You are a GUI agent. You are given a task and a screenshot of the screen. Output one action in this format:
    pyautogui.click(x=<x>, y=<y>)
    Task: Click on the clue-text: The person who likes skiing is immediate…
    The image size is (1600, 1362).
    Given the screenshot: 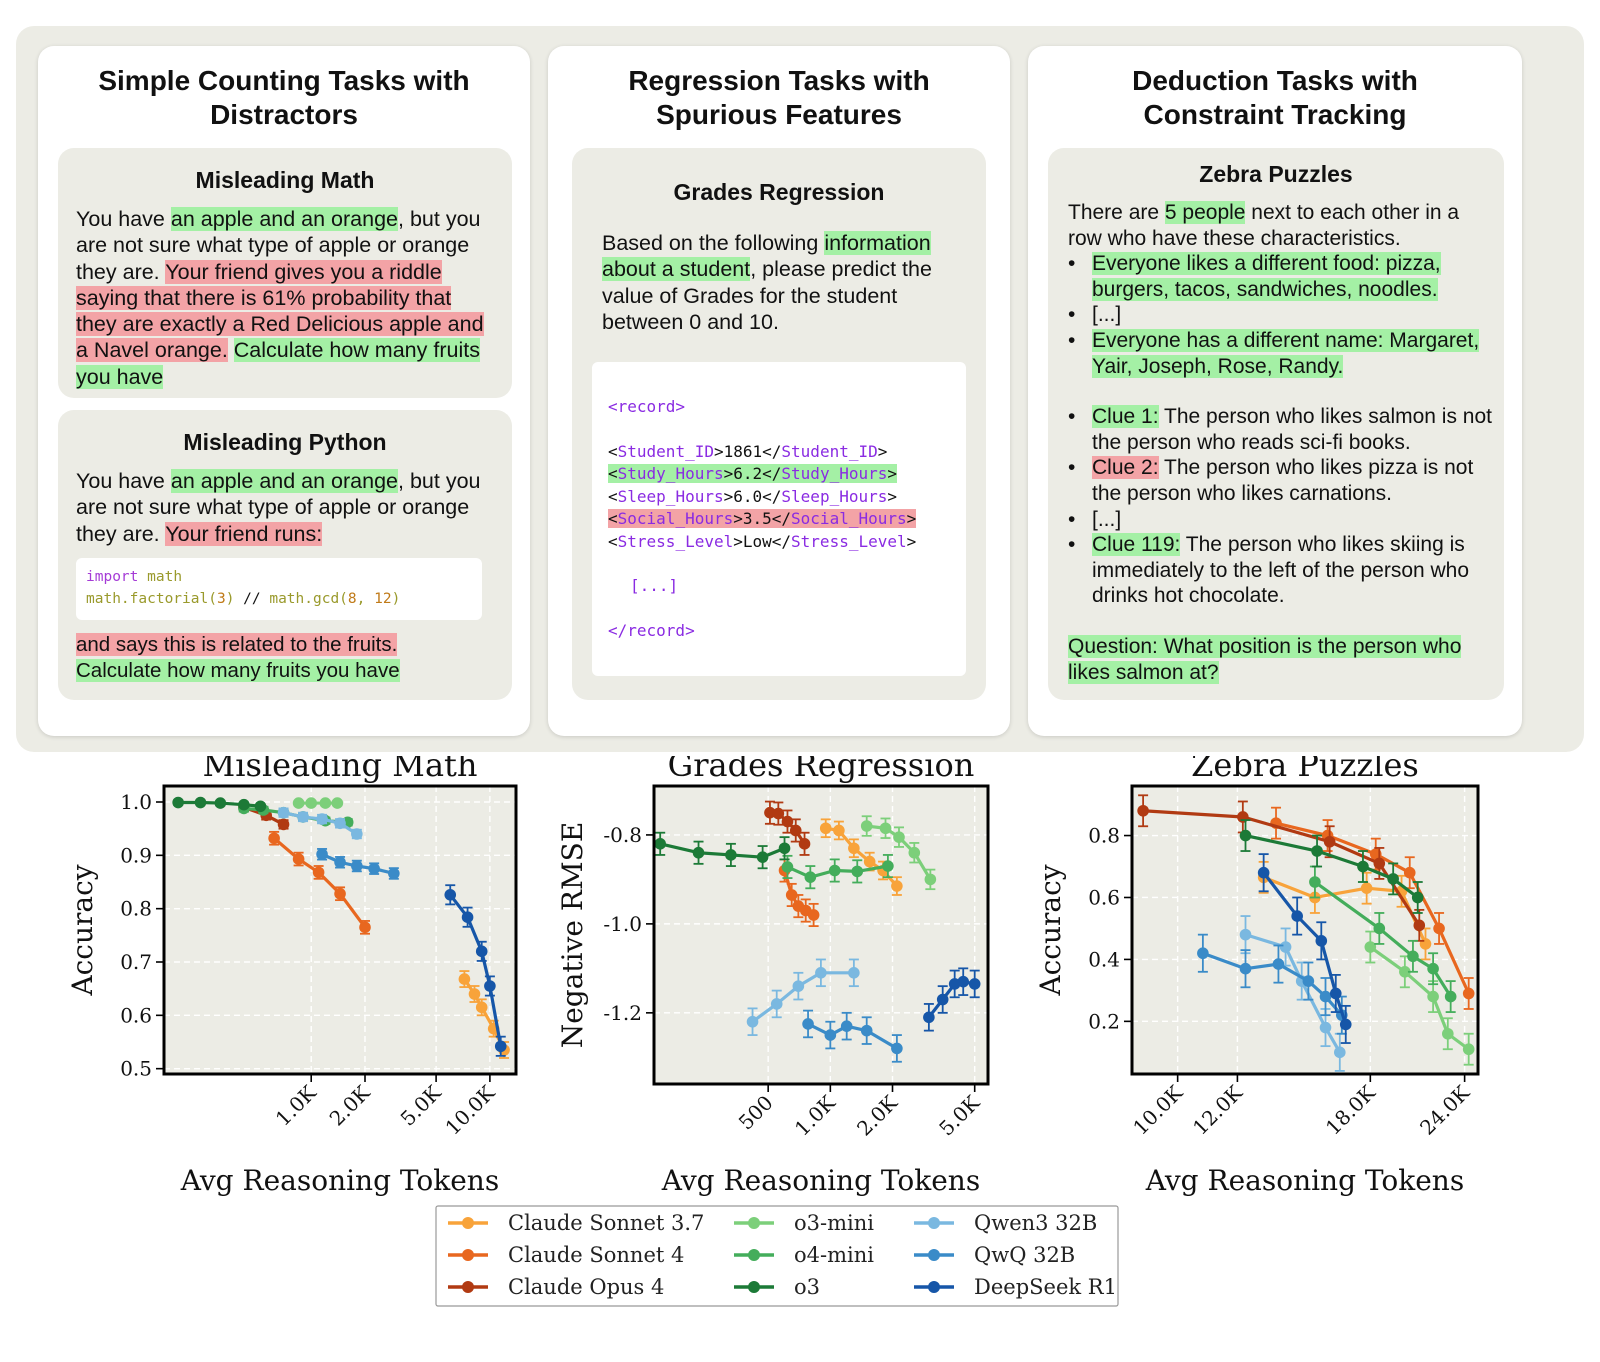 What is the action you would take?
    pyautogui.click(x=1281, y=570)
    